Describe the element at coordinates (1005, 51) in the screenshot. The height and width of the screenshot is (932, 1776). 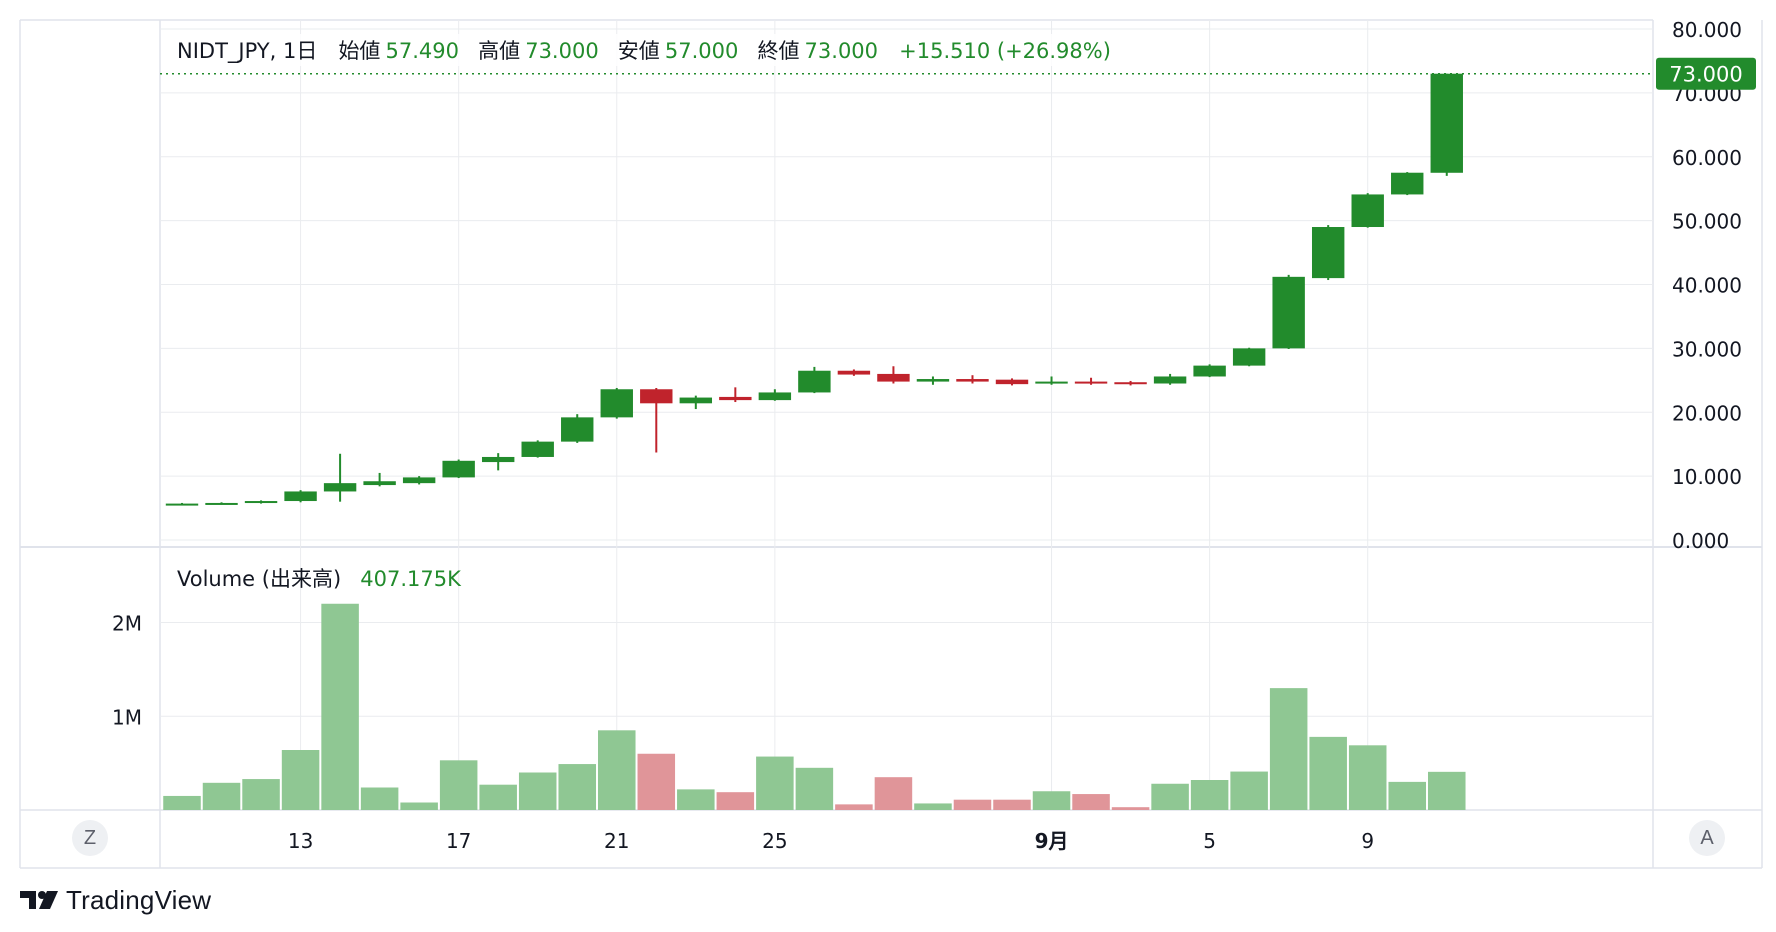
I see `change-value: +15.510 (+26.98%)` at that location.